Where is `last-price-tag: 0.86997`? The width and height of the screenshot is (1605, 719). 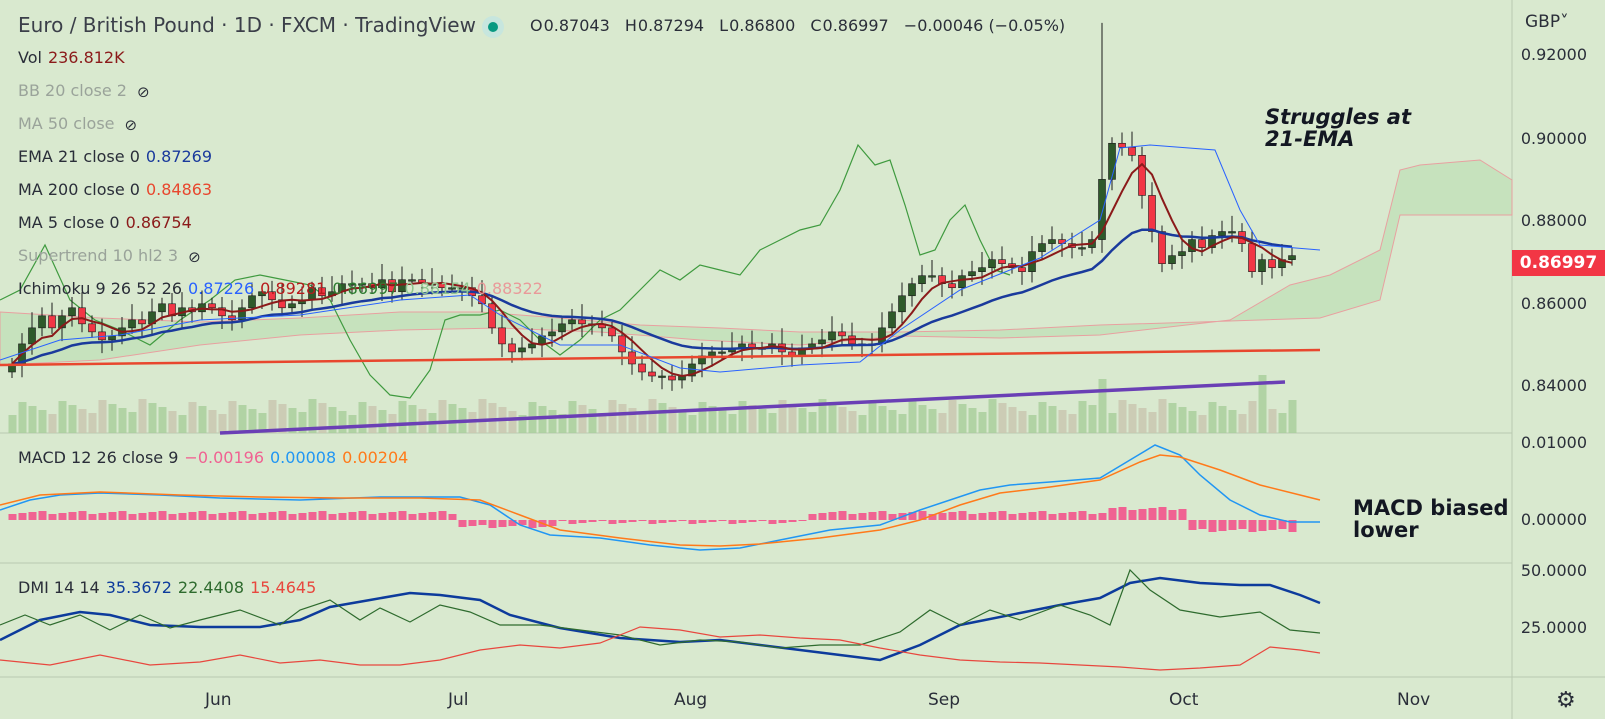
last-price-tag: 0.86997 is located at coordinates (1558, 263).